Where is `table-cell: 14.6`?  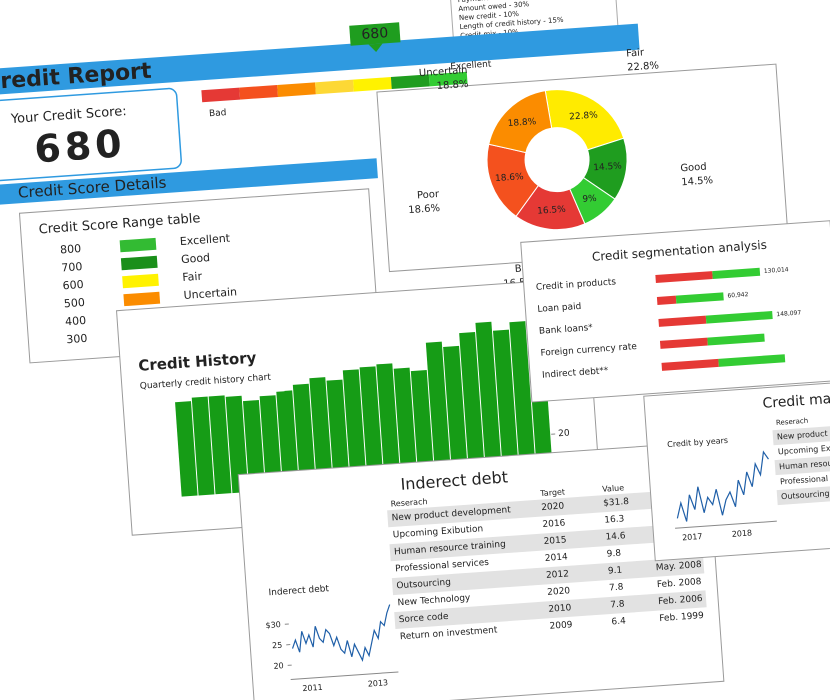
table-cell: 14.6 is located at coordinates (615, 536).